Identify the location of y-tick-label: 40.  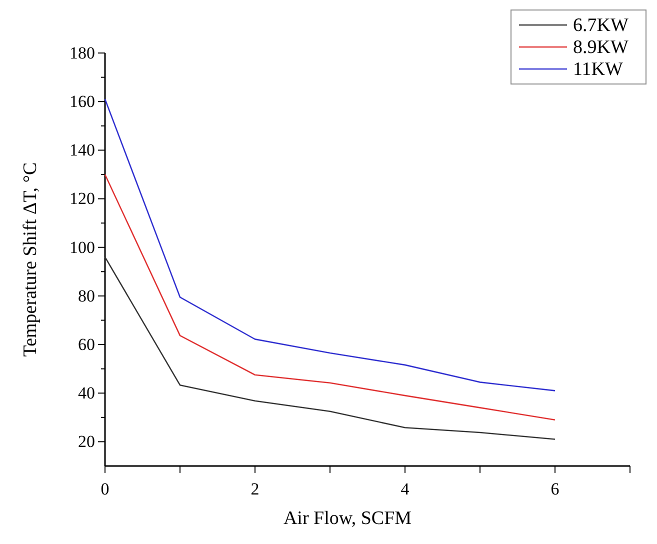
(86, 393).